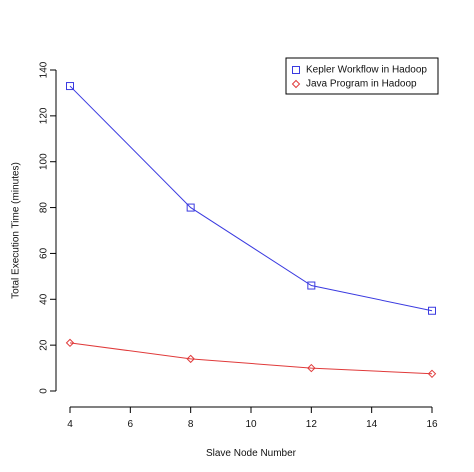 This screenshot has height=472, width=474. What do you see at coordinates (251, 424) in the screenshot?
I see `x-tick-label: 10` at bounding box center [251, 424].